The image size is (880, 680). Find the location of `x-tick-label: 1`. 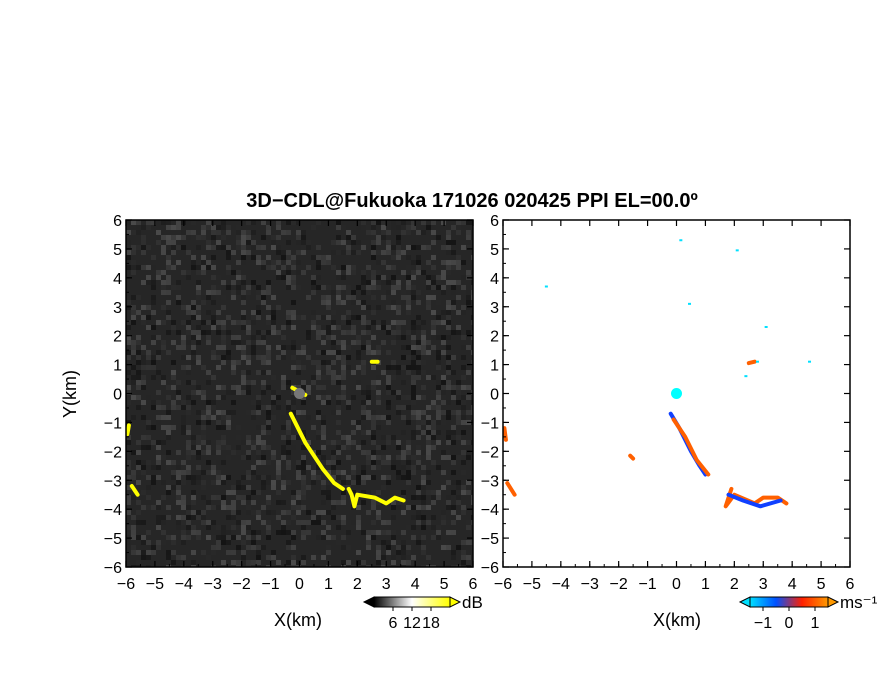

x-tick-label: 1 is located at coordinates (328, 584).